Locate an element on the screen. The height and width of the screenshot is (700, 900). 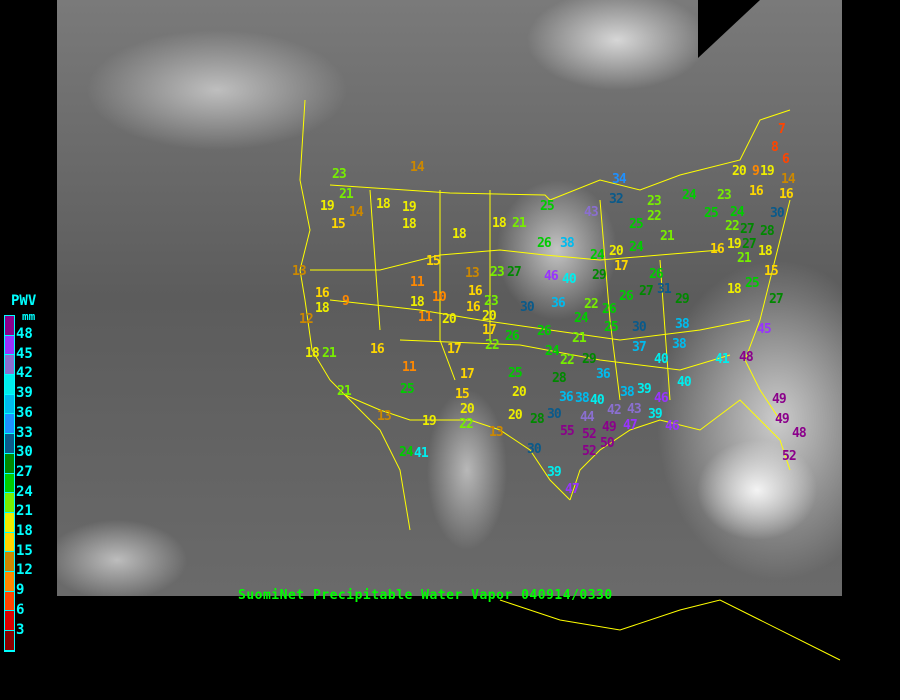
station-pwv-value: 13 is located at coordinates (472, 273).